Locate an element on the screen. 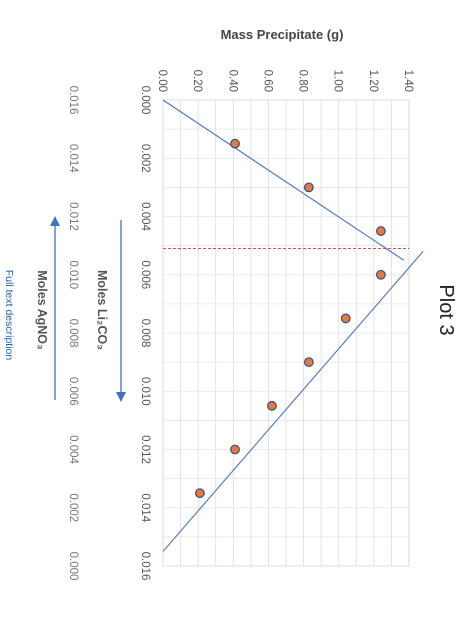  x-tick-label: 0.004 is located at coordinates (145, 216).